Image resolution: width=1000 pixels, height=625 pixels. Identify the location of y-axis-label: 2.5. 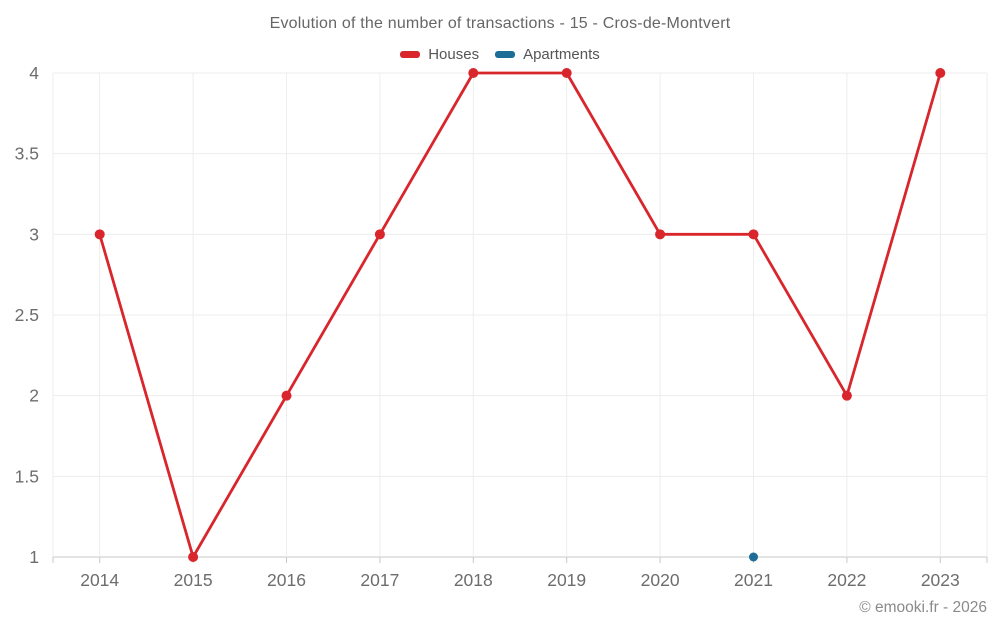
(27, 315).